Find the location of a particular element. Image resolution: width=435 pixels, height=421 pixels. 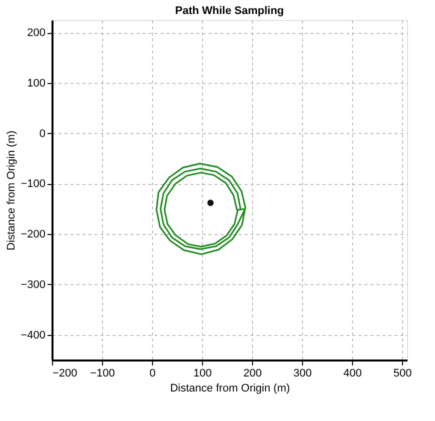

y-axis-title: Distance from Origin (m) is located at coordinates (12, 190).